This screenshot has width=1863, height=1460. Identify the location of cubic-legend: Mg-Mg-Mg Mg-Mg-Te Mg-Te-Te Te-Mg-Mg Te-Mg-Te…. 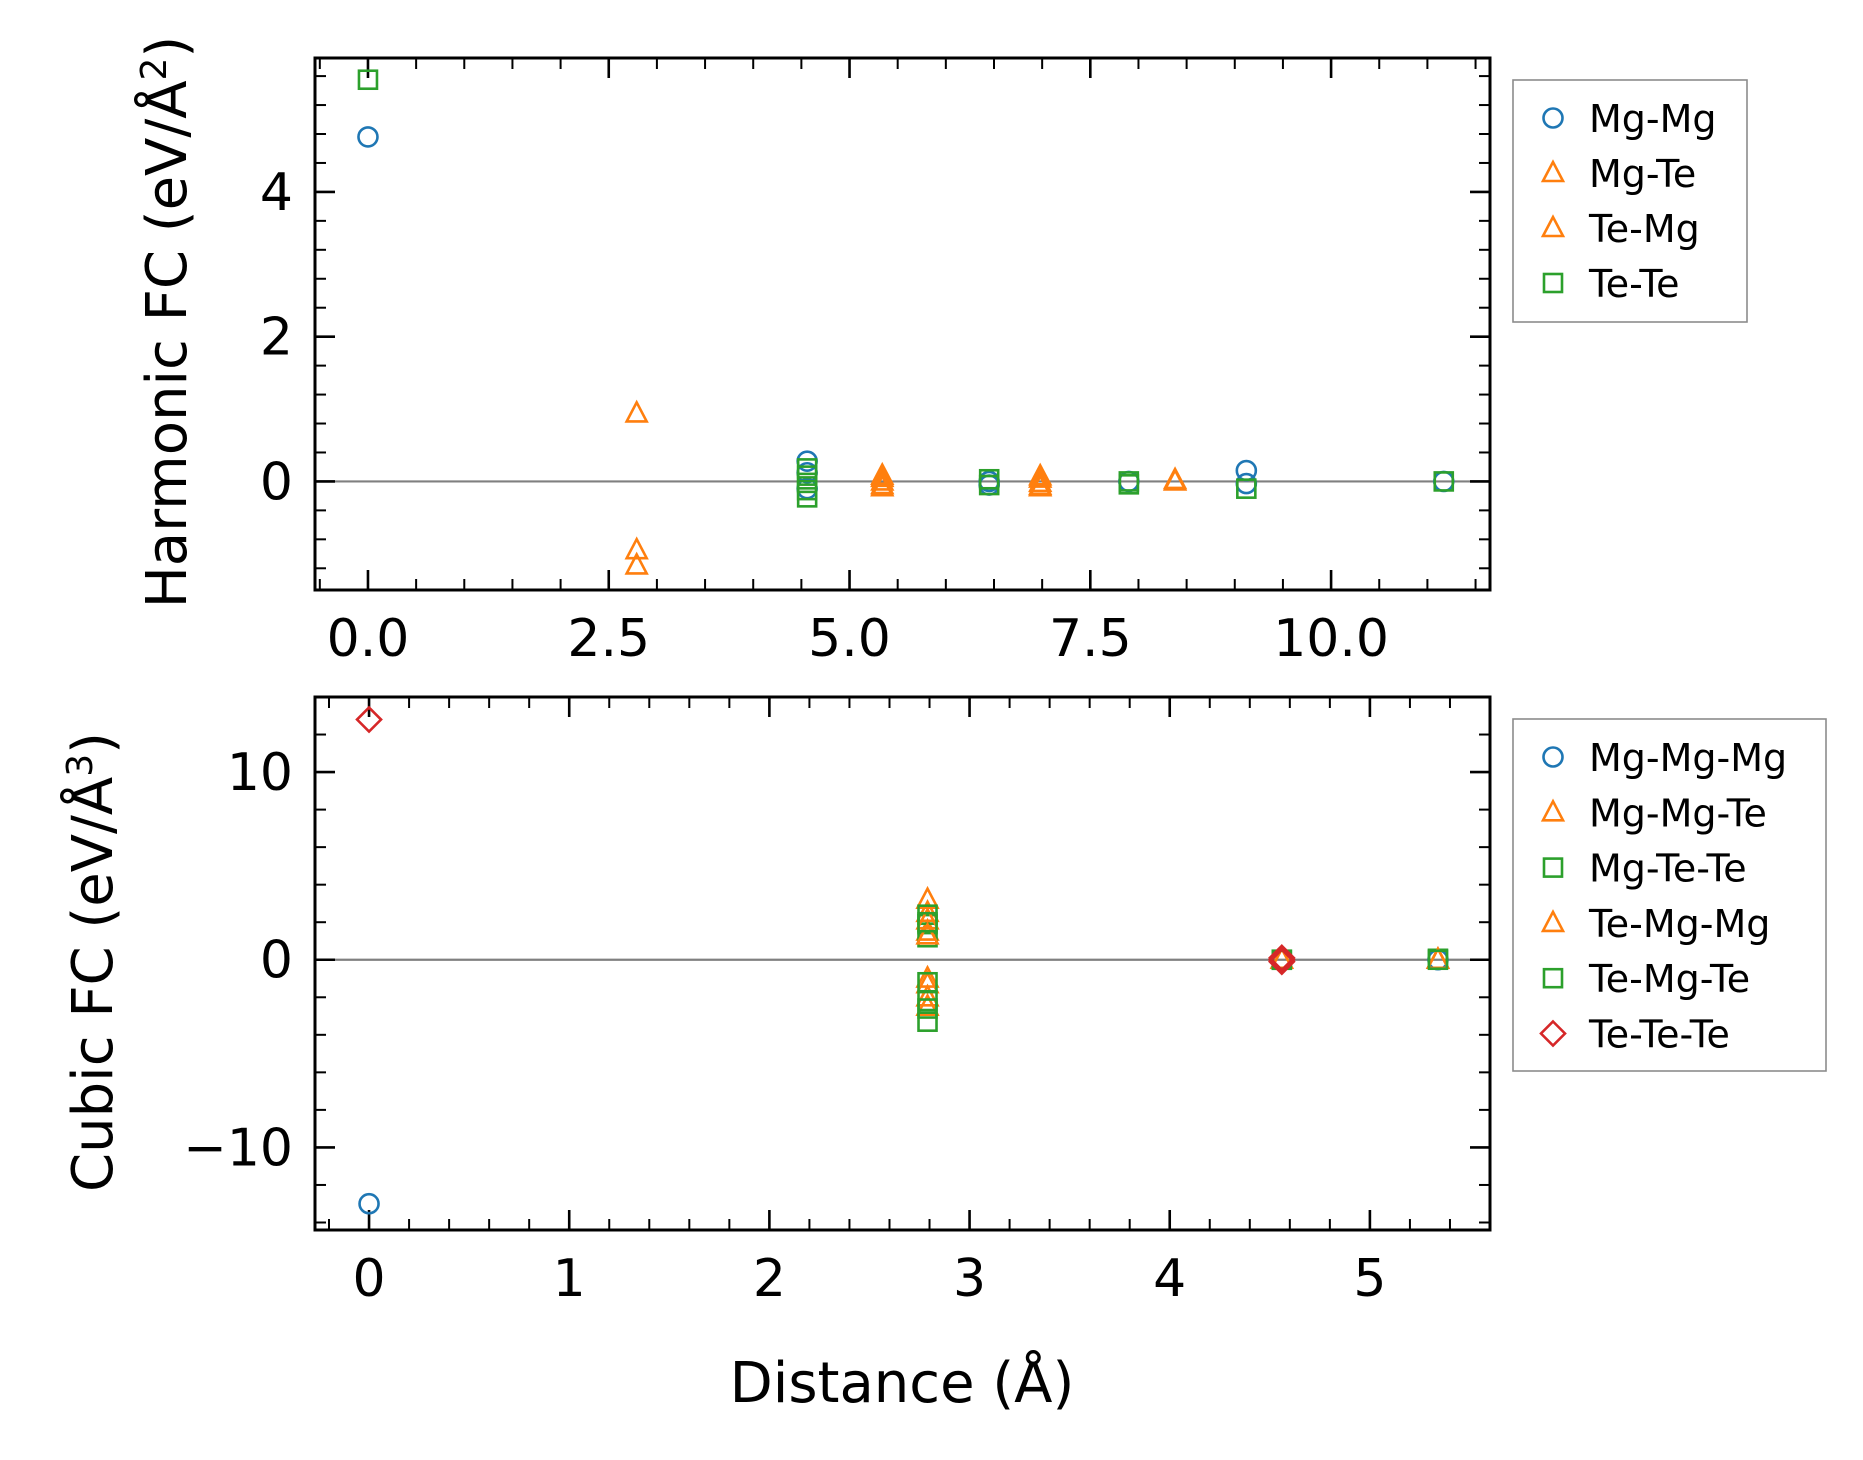
(1669, 895).